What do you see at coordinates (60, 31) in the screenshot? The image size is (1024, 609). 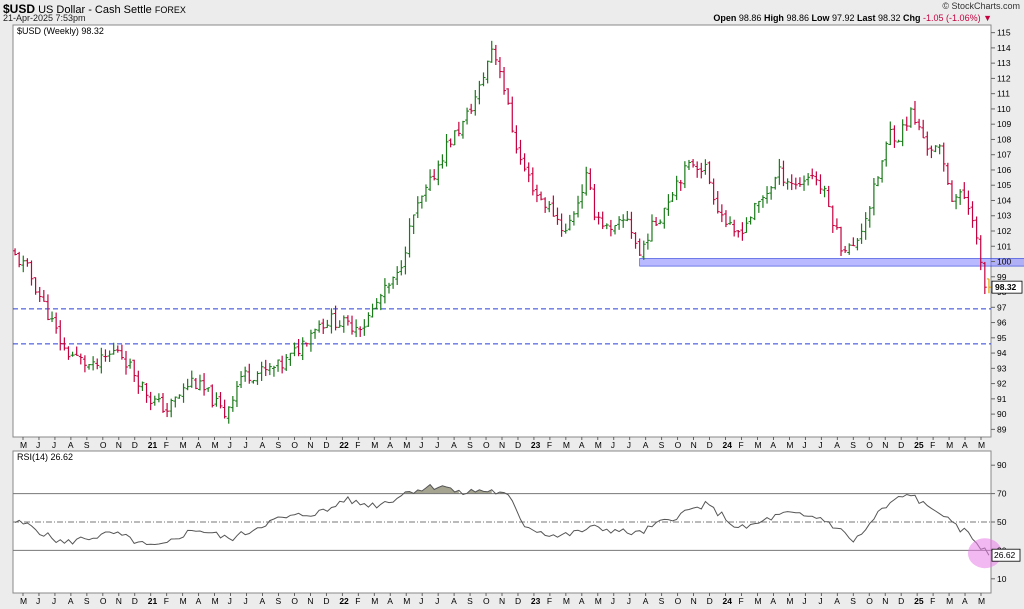 I see `price-panel-title: $USD (Weekly) 98.32` at bounding box center [60, 31].